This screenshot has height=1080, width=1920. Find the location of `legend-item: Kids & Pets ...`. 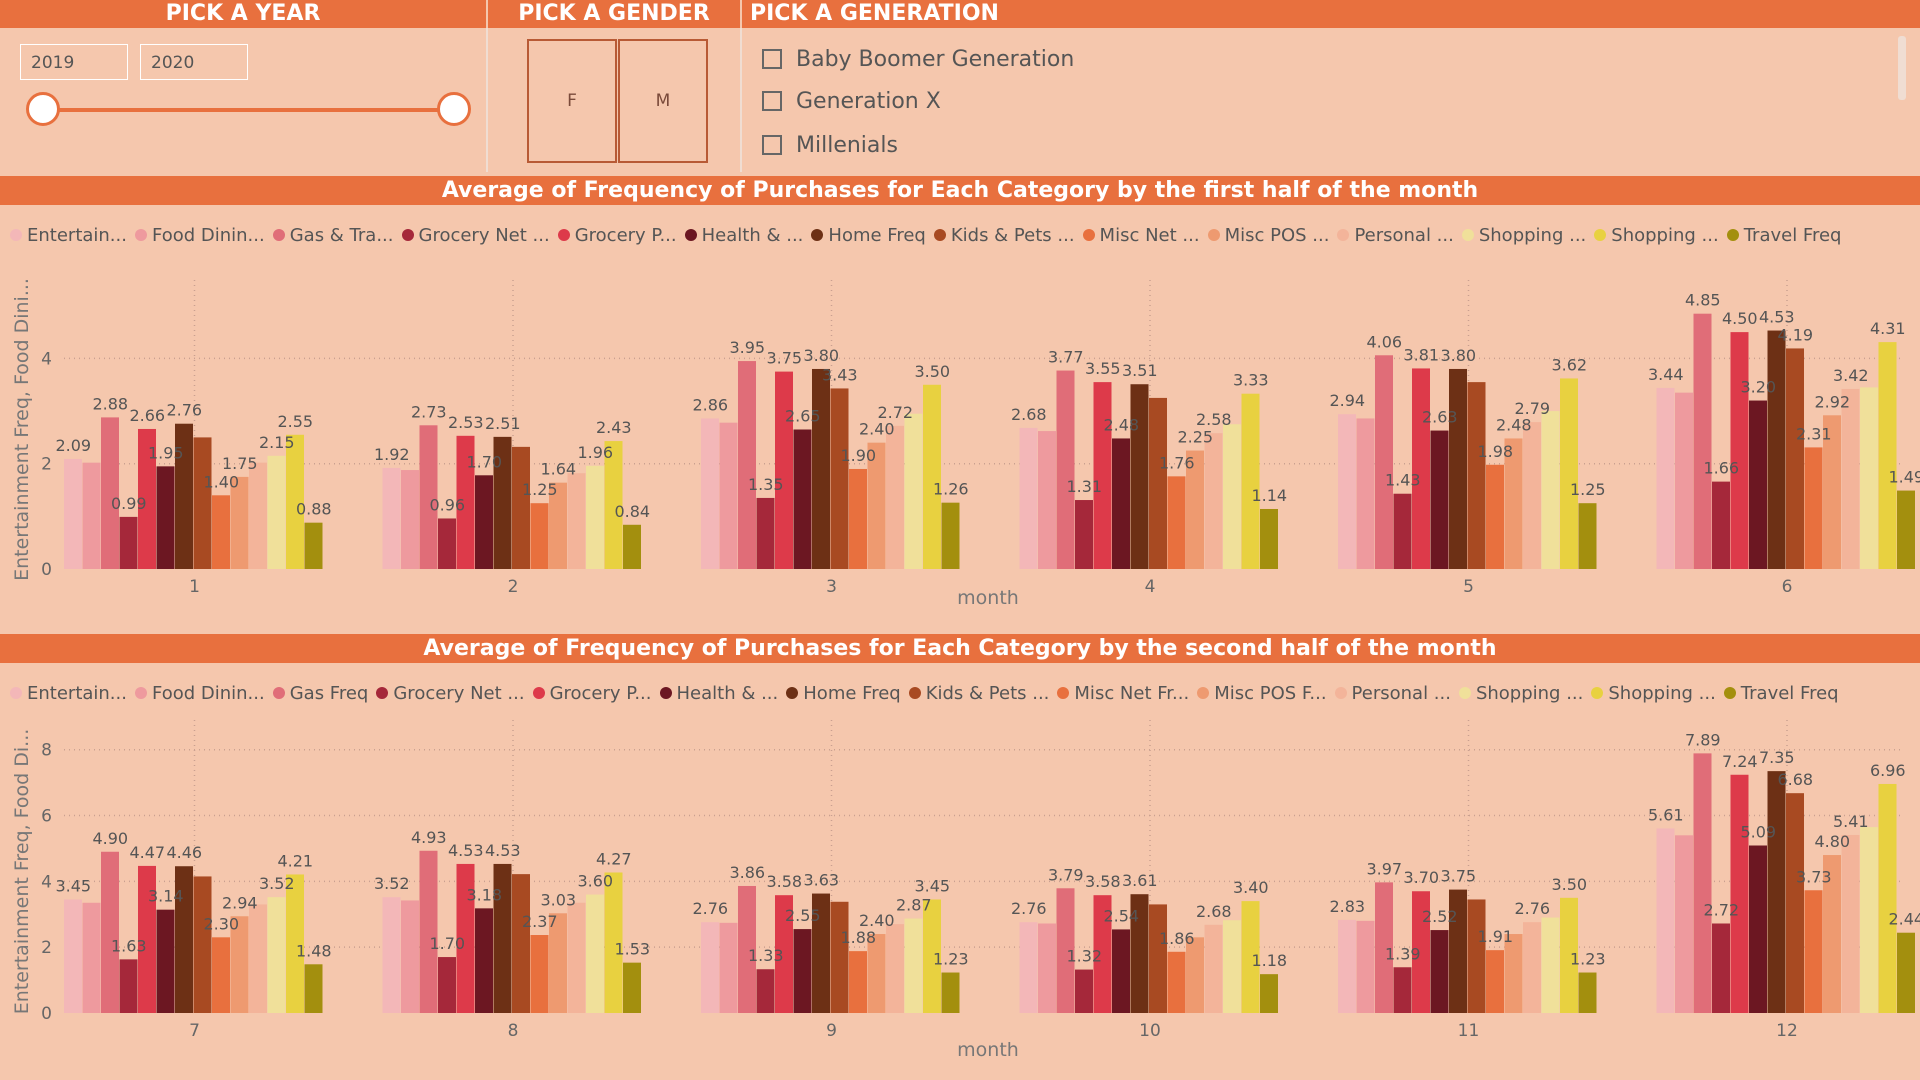

legend-item: Kids & Pets ... is located at coordinates (978, 693).